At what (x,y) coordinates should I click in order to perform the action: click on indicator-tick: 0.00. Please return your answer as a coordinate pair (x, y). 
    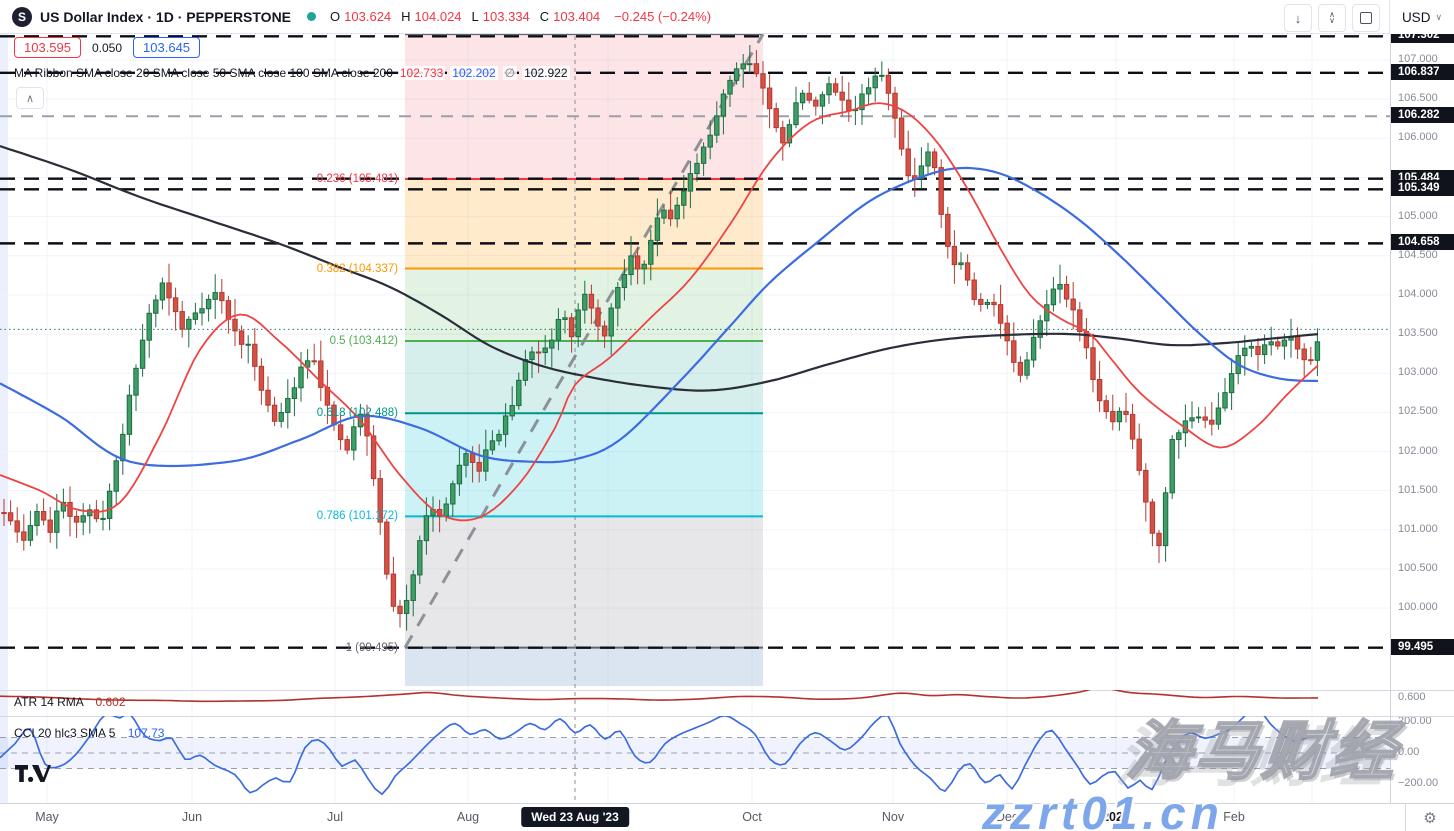
    Looking at the image, I should click on (1409, 752).